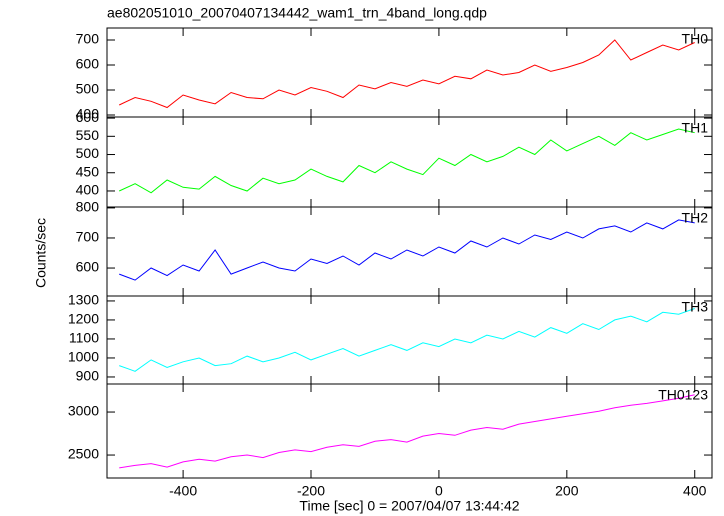  What do you see at coordinates (83, 454) in the screenshot?
I see `y-tick-label: 2500` at bounding box center [83, 454].